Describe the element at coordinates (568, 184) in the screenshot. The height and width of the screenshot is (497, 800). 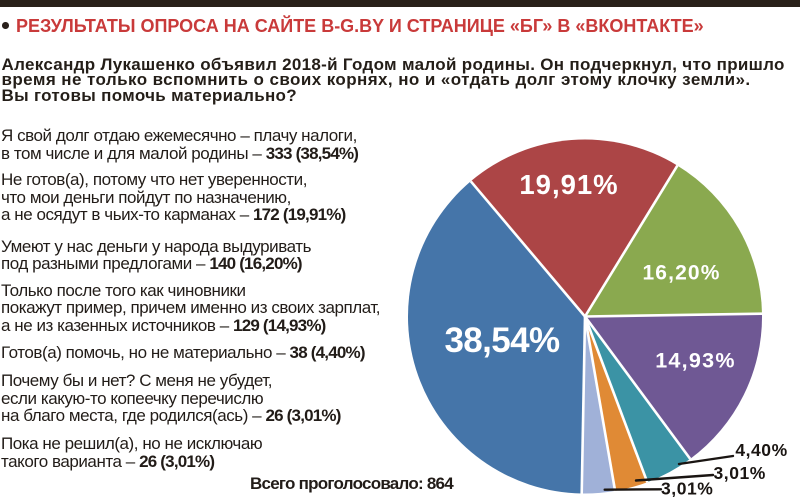
I see `svg-text: 19,91%` at that location.